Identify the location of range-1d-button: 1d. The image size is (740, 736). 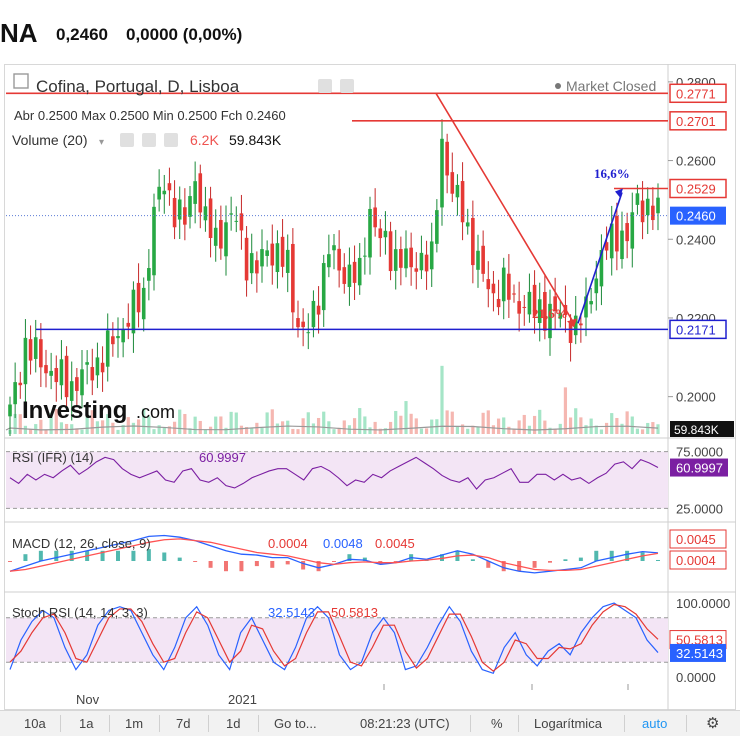
(233, 723).